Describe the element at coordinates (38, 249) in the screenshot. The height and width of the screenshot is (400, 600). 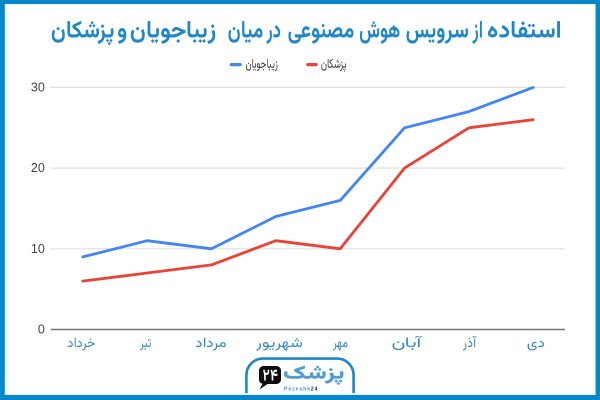
I see `svg-text: 10` at that location.